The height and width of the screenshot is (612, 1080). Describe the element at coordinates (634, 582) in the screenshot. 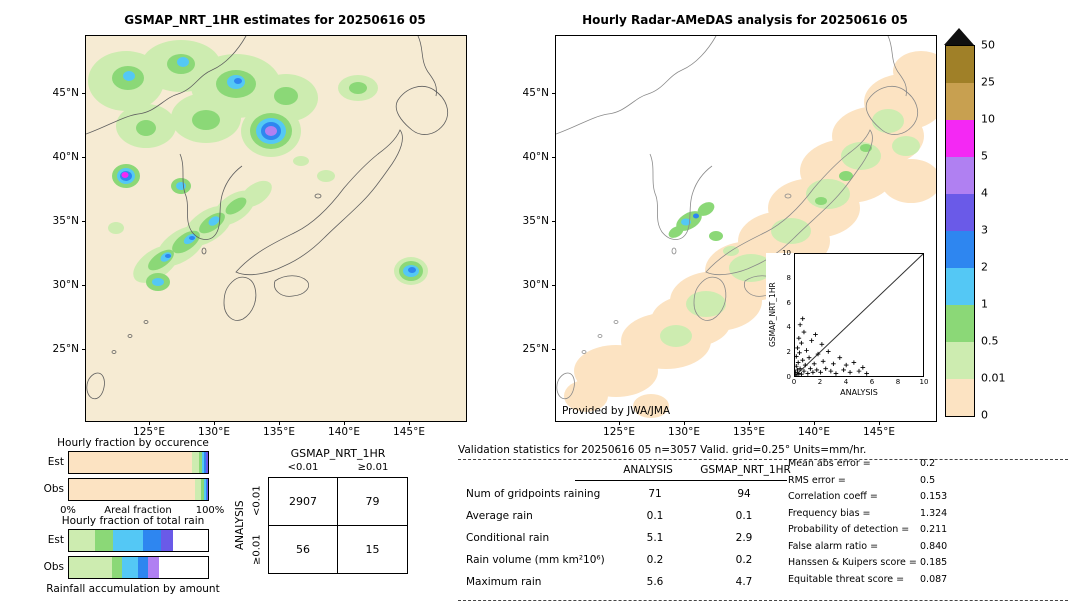

I see `validation-row: Maximum rain 5.6 4.7` at that location.